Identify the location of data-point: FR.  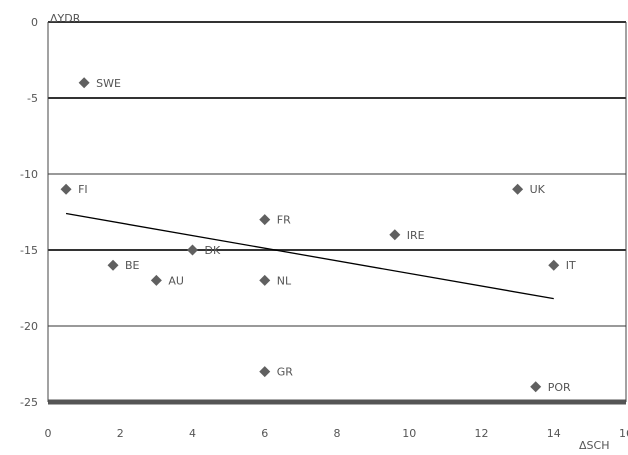
(275, 220).